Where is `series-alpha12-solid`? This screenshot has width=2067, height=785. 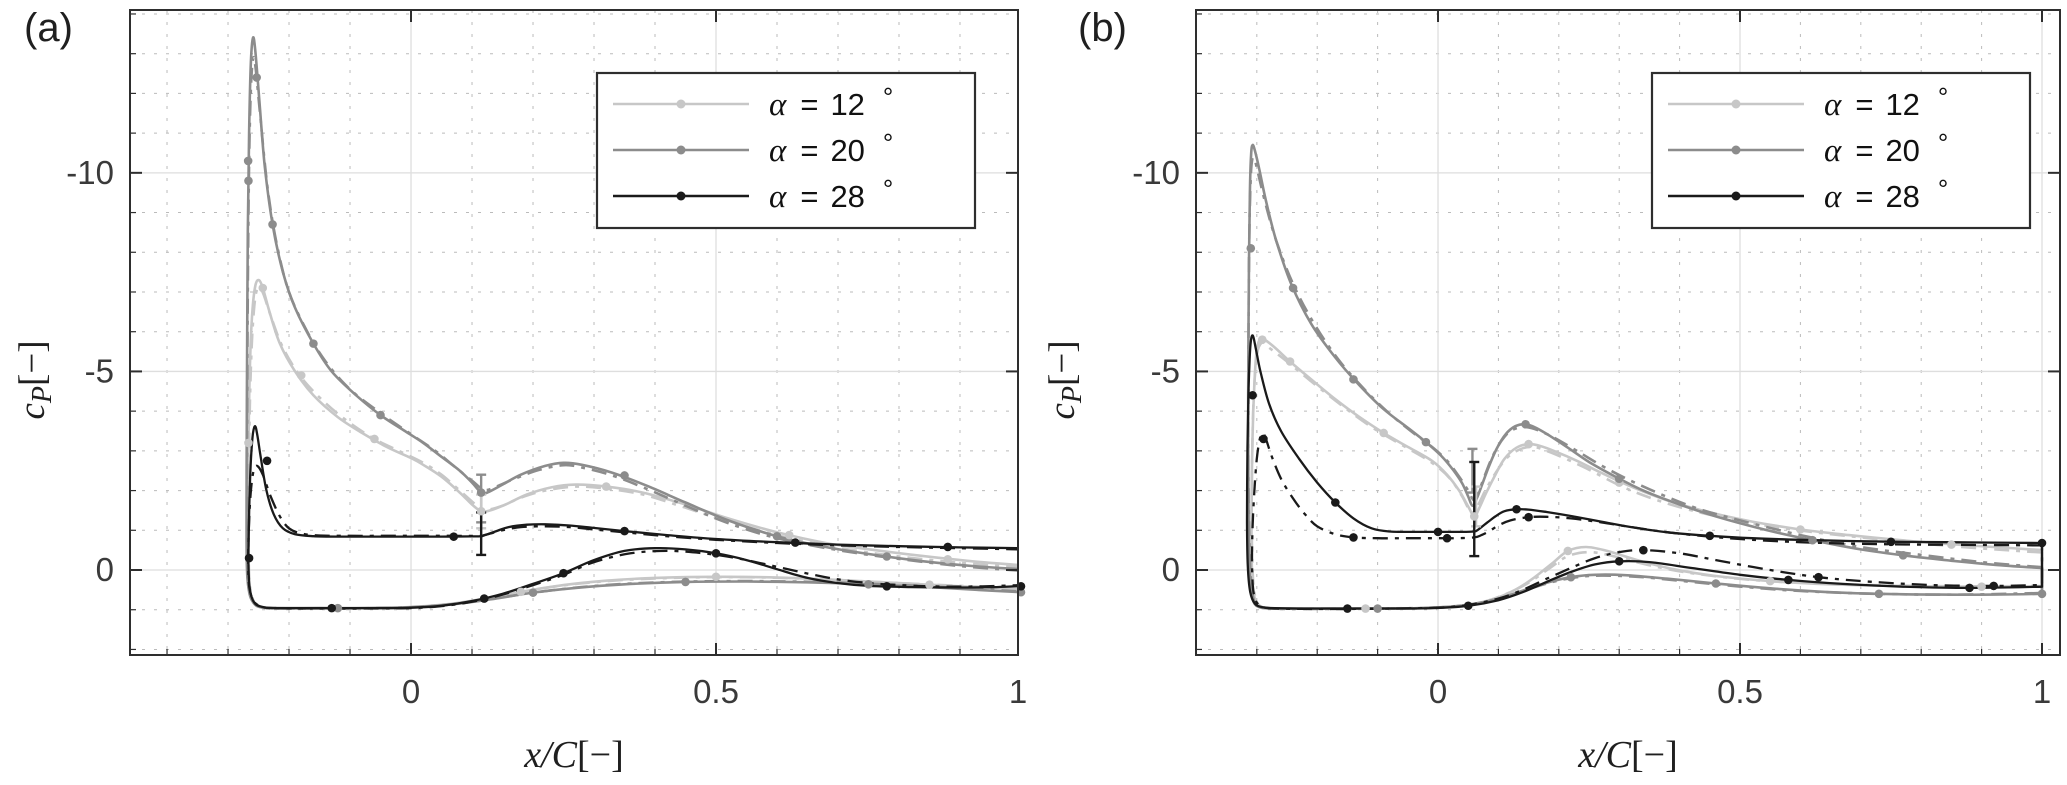 series-alpha12-solid is located at coordinates (1647, 472).